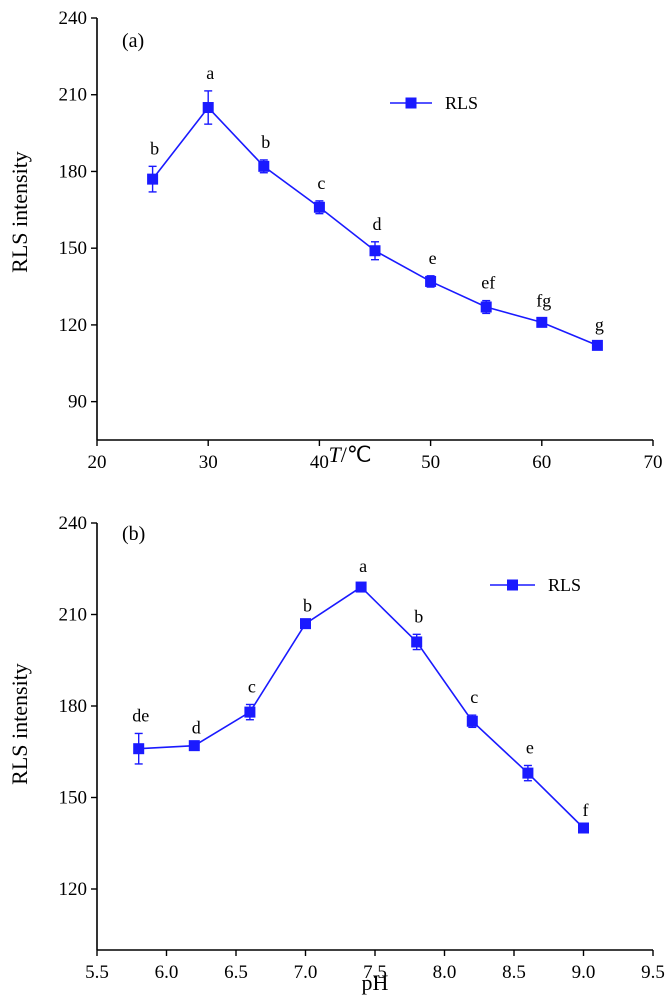  What do you see at coordinates (584, 972) in the screenshot?
I see `x-tick-label-b: 9.0` at bounding box center [584, 972].